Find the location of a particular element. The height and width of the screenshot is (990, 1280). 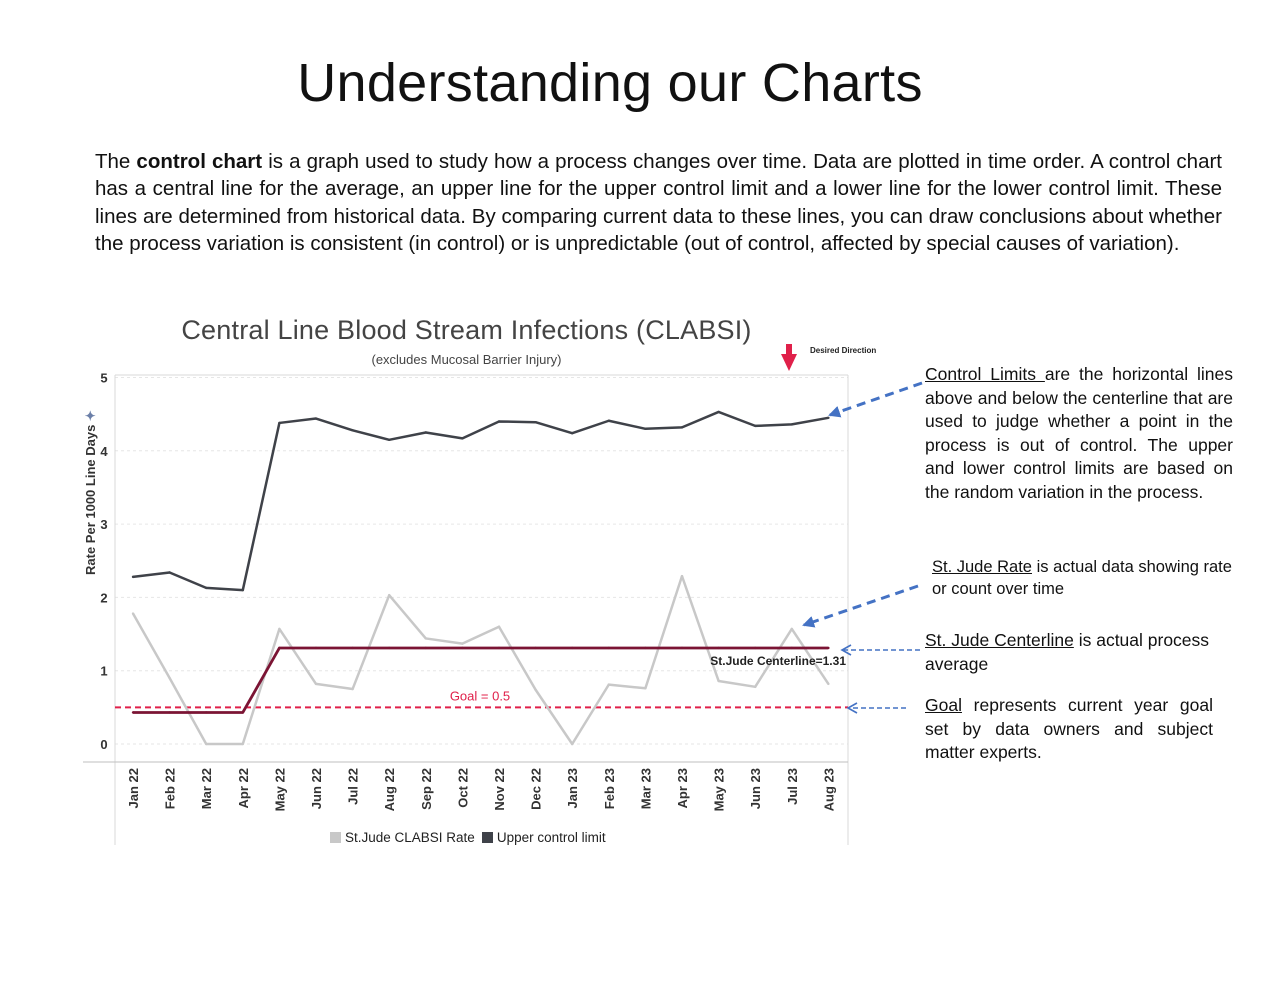

x-tick-label: Apr 22 is located at coordinates (243, 788).